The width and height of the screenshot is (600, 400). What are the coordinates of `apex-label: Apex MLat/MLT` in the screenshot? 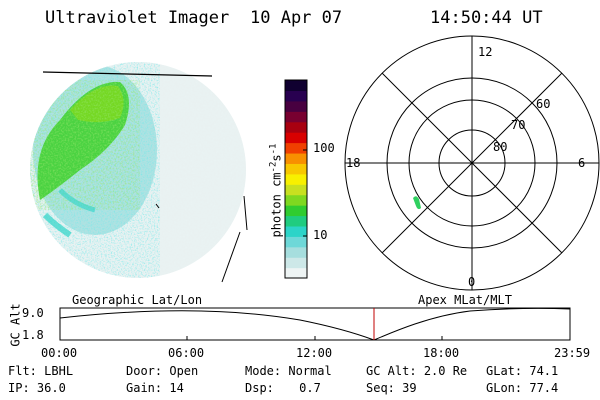 It's located at (465, 300).